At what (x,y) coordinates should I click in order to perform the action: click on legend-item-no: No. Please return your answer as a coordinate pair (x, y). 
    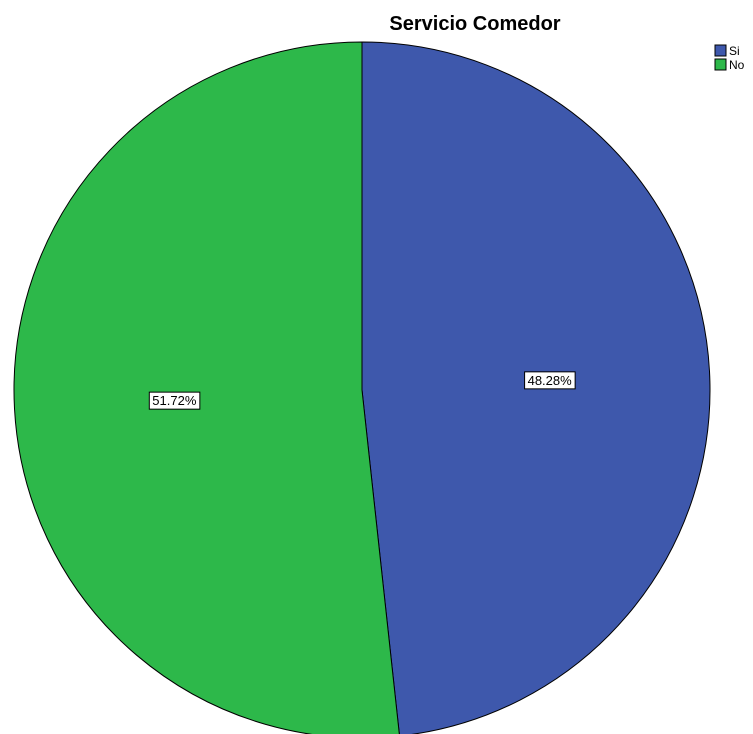
    Looking at the image, I should click on (729, 65).